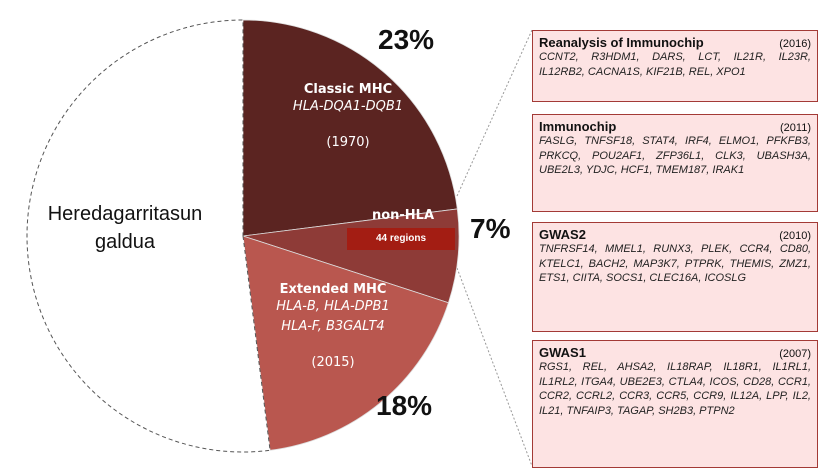 Image resolution: width=828 pixels, height=468 pixels. Describe the element at coordinates (348, 142) in the screenshot. I see `slice-year: (1970)` at that location.